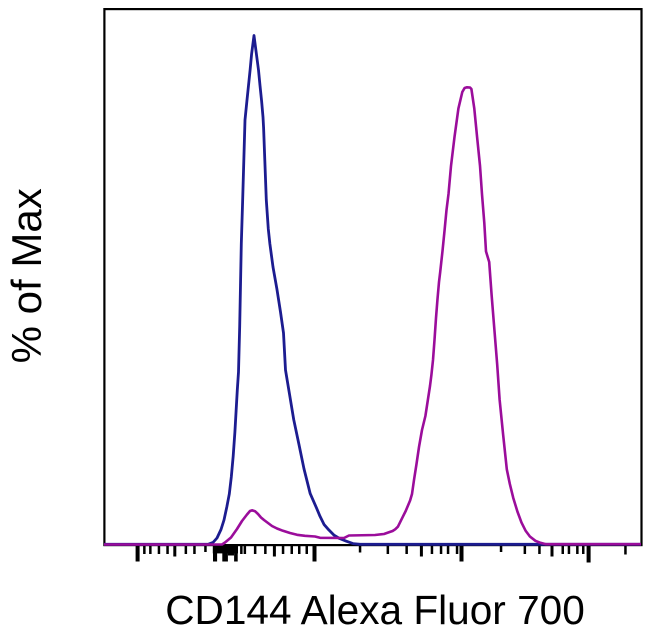 This screenshot has height=630, width=650. Describe the element at coordinates (26, 275) in the screenshot. I see `svg-text: % of Max` at that location.